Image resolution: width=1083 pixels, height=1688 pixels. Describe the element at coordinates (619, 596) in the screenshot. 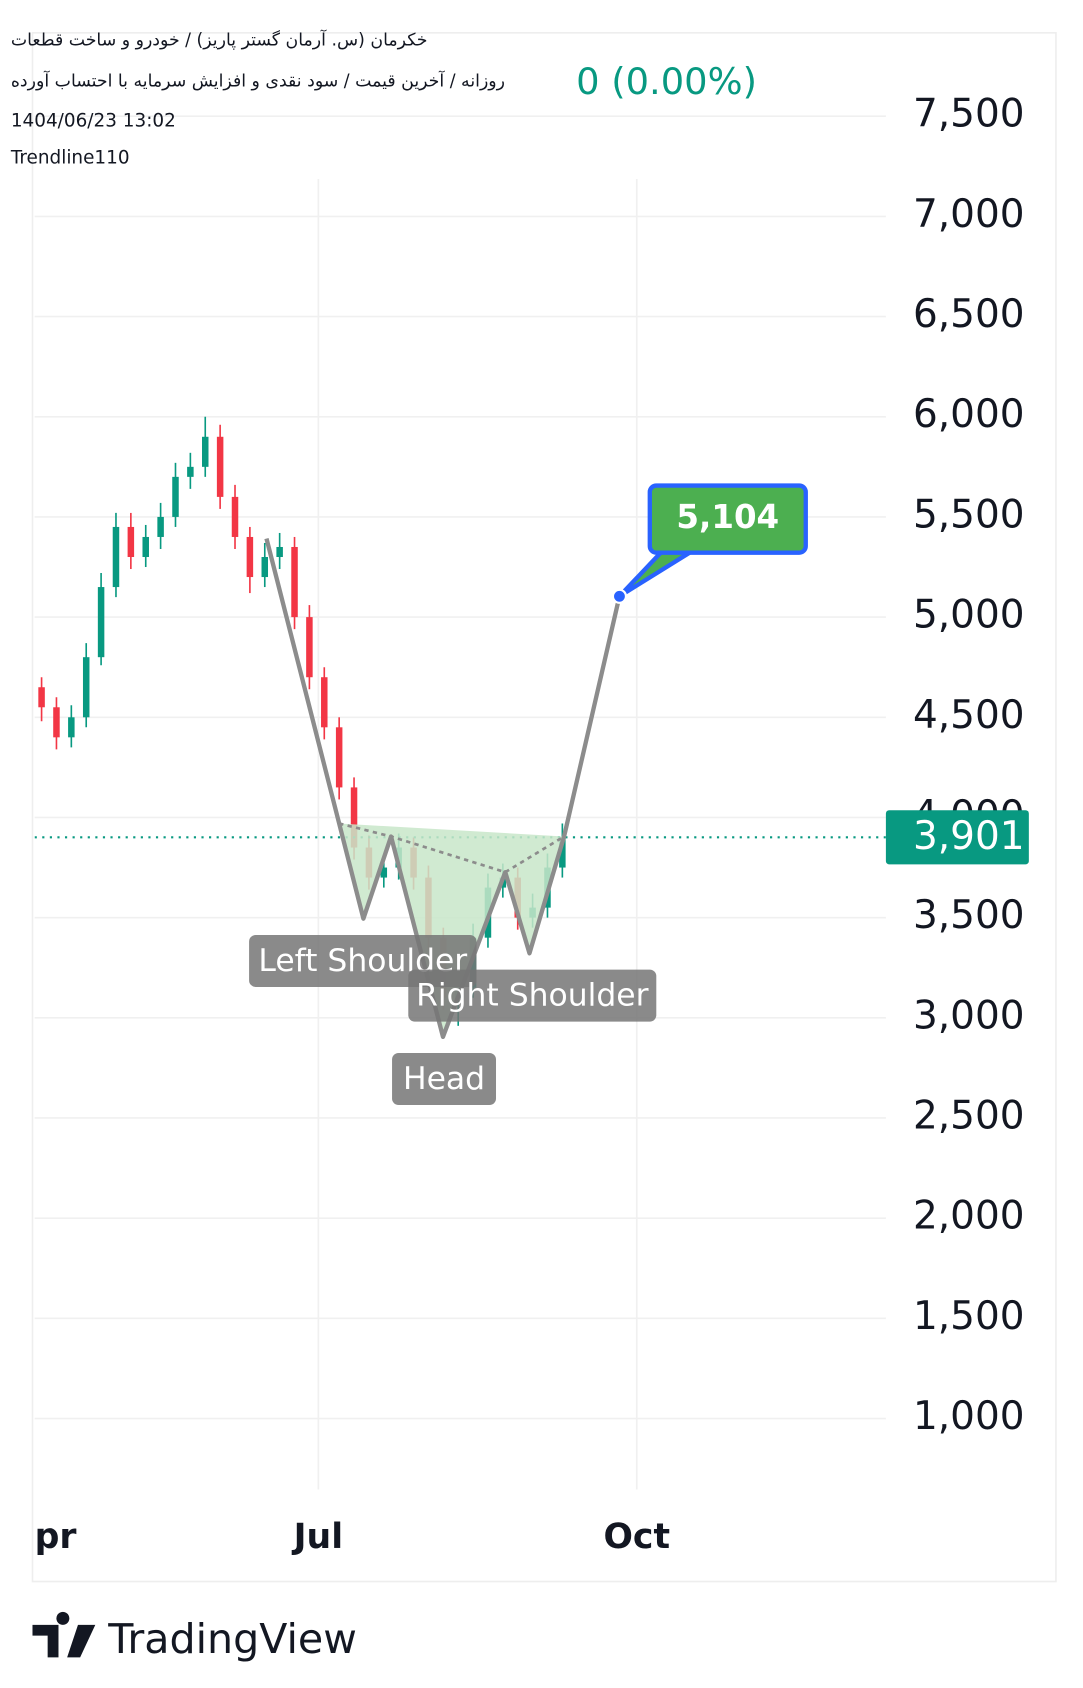

I see `target-point` at that location.